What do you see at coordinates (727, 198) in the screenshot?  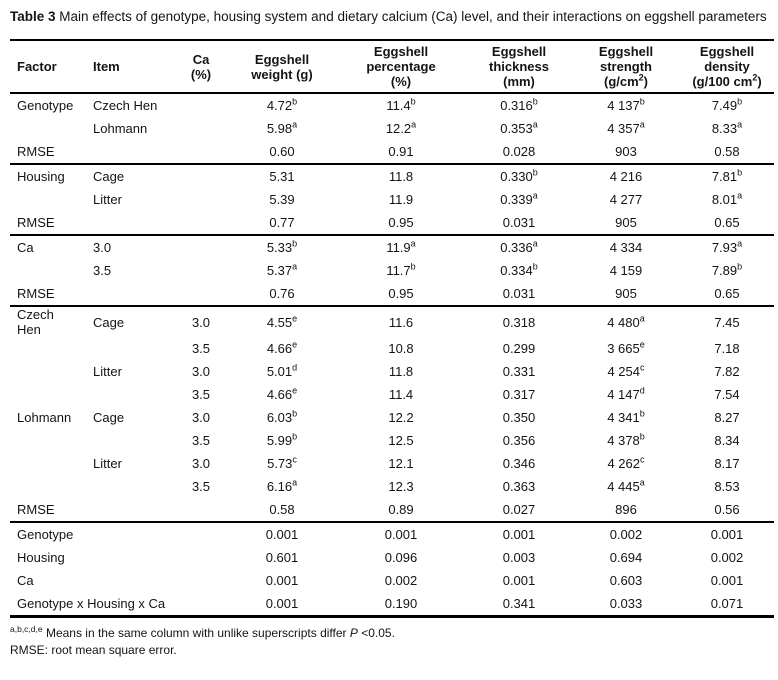 I see `cell-eggshell-density: 8.01a` at bounding box center [727, 198].